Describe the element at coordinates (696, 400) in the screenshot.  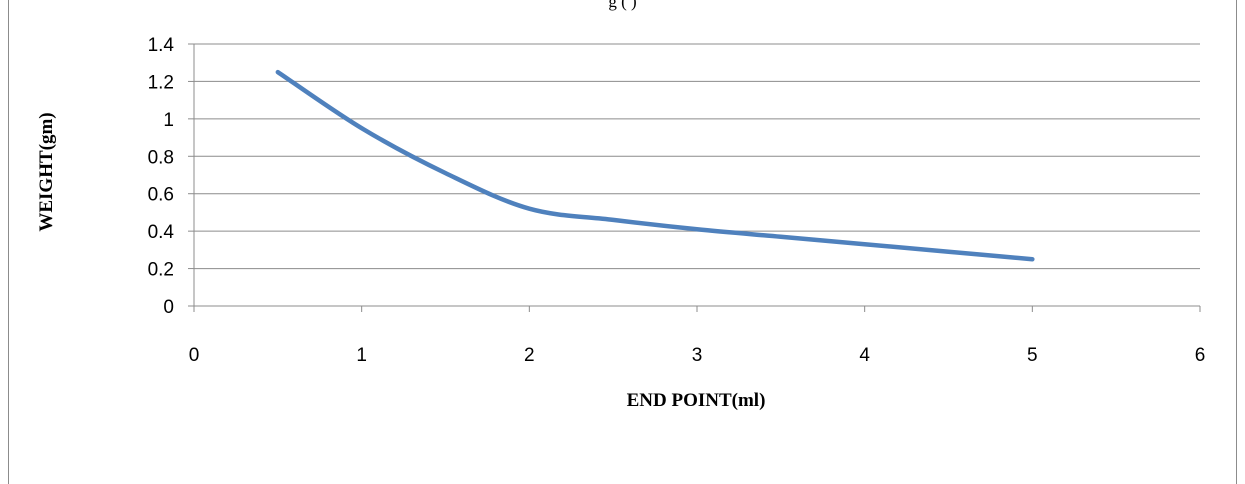
I see `x-axis-title: END POINT(ml)` at that location.